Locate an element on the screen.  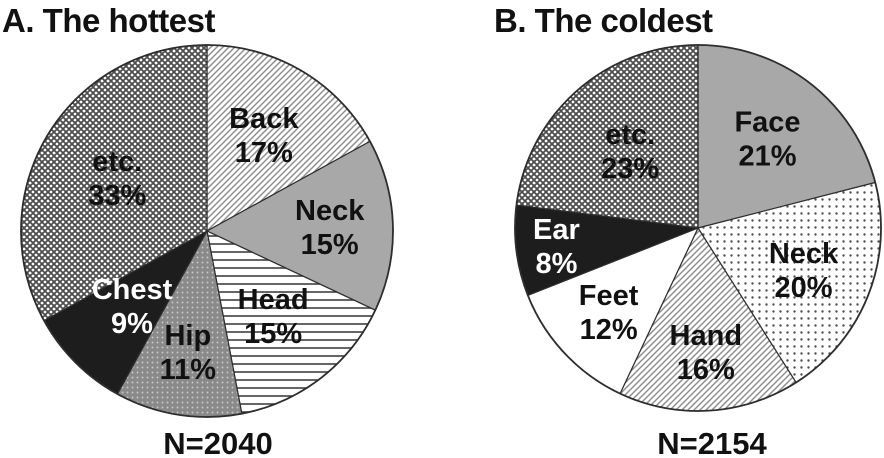
chart-b-title: B. The coldest is located at coordinates (603, 20).